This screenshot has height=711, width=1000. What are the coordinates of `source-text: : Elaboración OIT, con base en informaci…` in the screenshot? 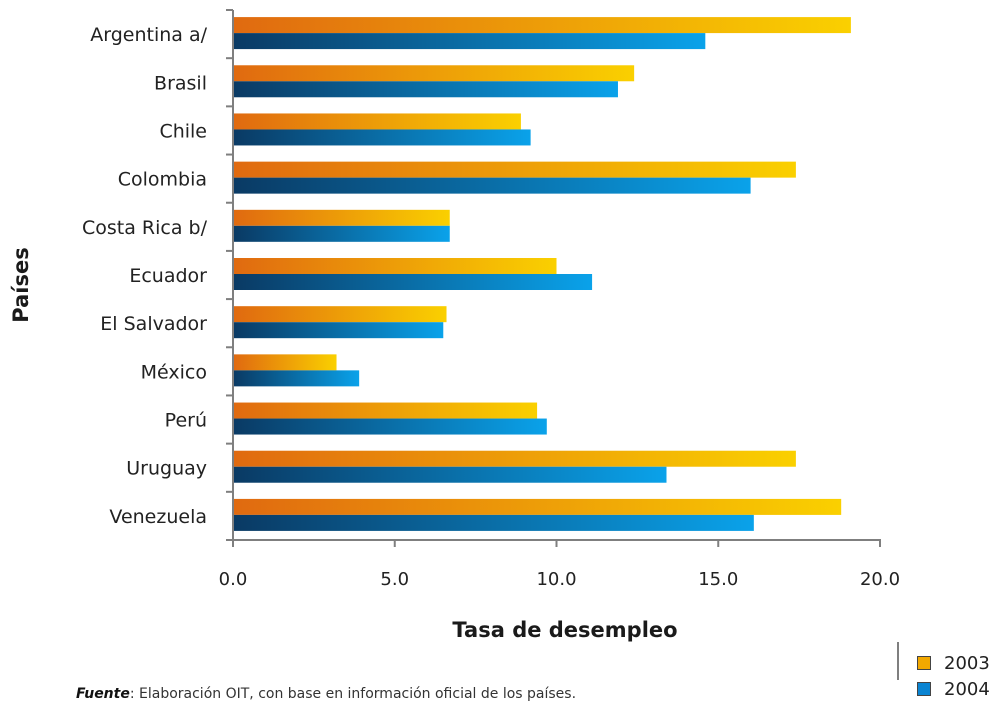 It's located at (353, 694).